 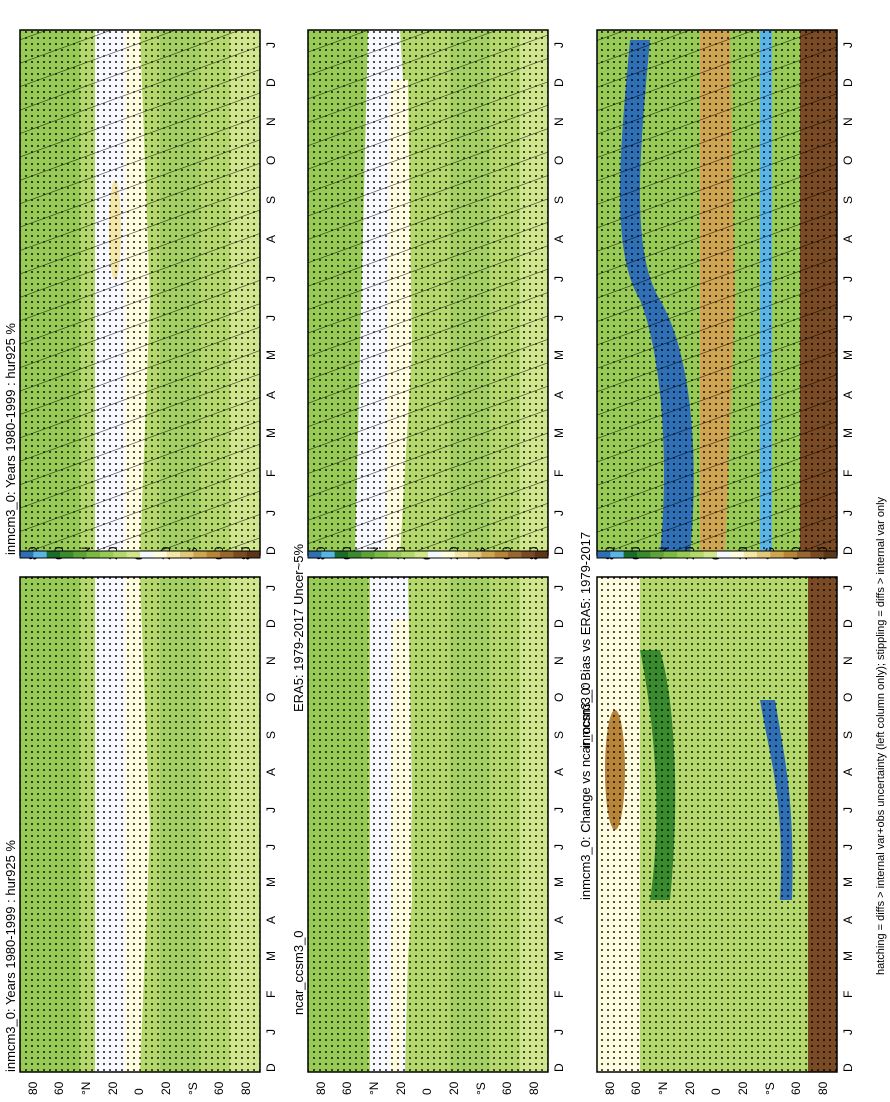 I want to click on panel-1-xticks: D J F M A M J J A S O N D J, so click(x=271, y=298).